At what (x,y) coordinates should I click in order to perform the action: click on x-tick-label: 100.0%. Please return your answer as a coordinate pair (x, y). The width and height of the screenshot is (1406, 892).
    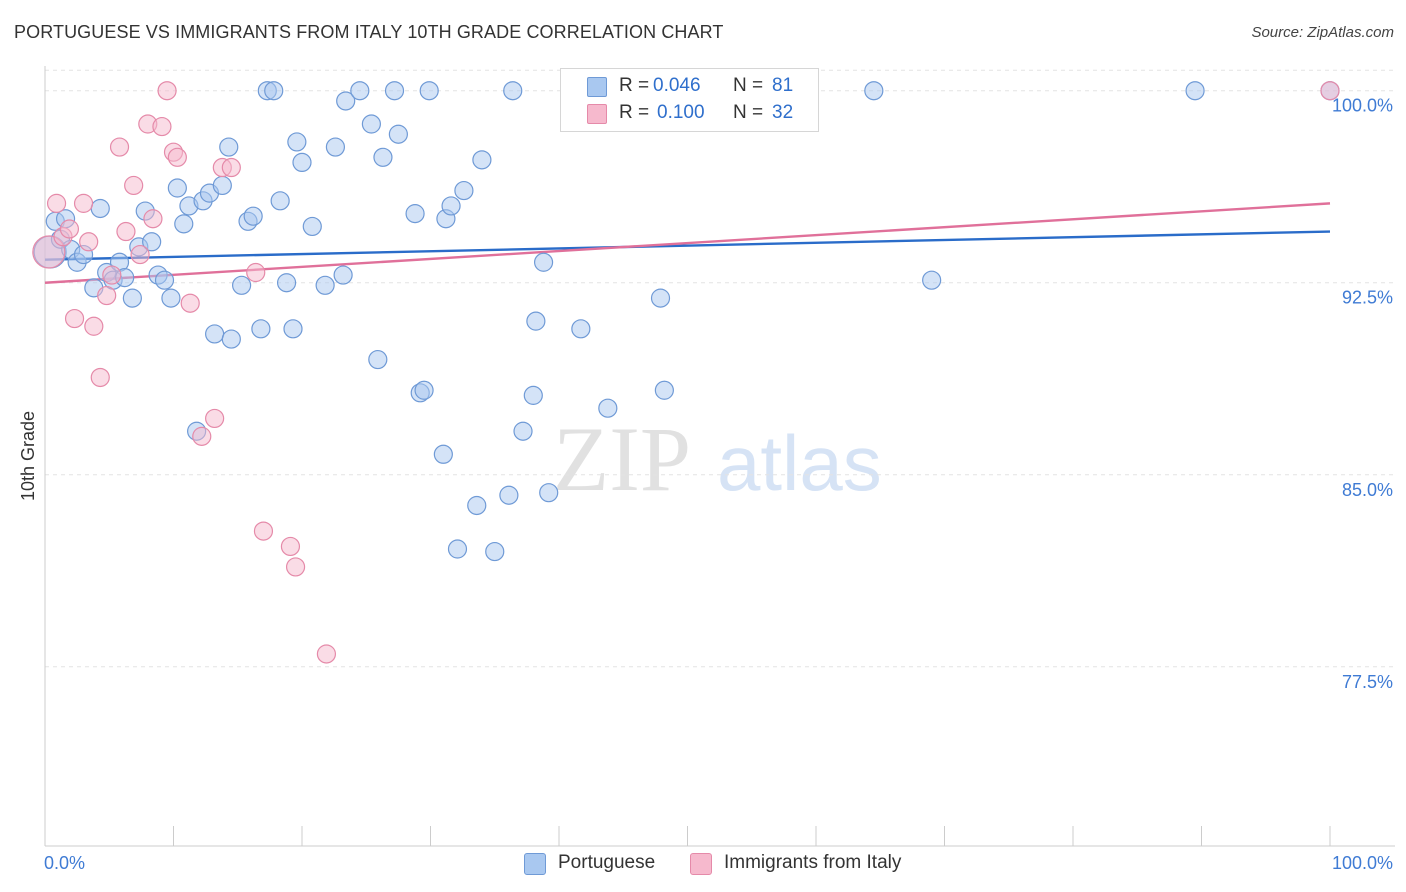
    Looking at the image, I should click on (1362, 863).